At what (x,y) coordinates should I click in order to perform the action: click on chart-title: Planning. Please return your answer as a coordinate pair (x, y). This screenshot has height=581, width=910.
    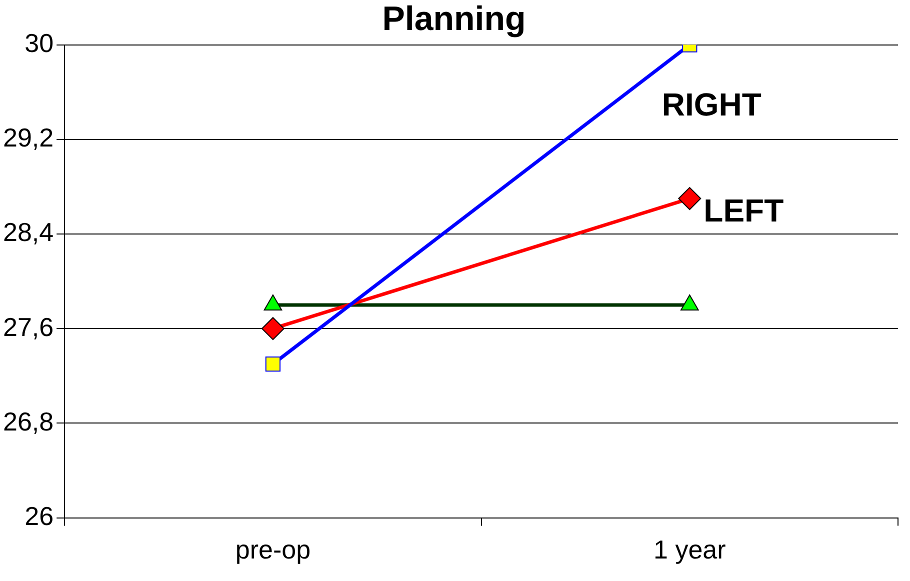
    Looking at the image, I should click on (454, 19).